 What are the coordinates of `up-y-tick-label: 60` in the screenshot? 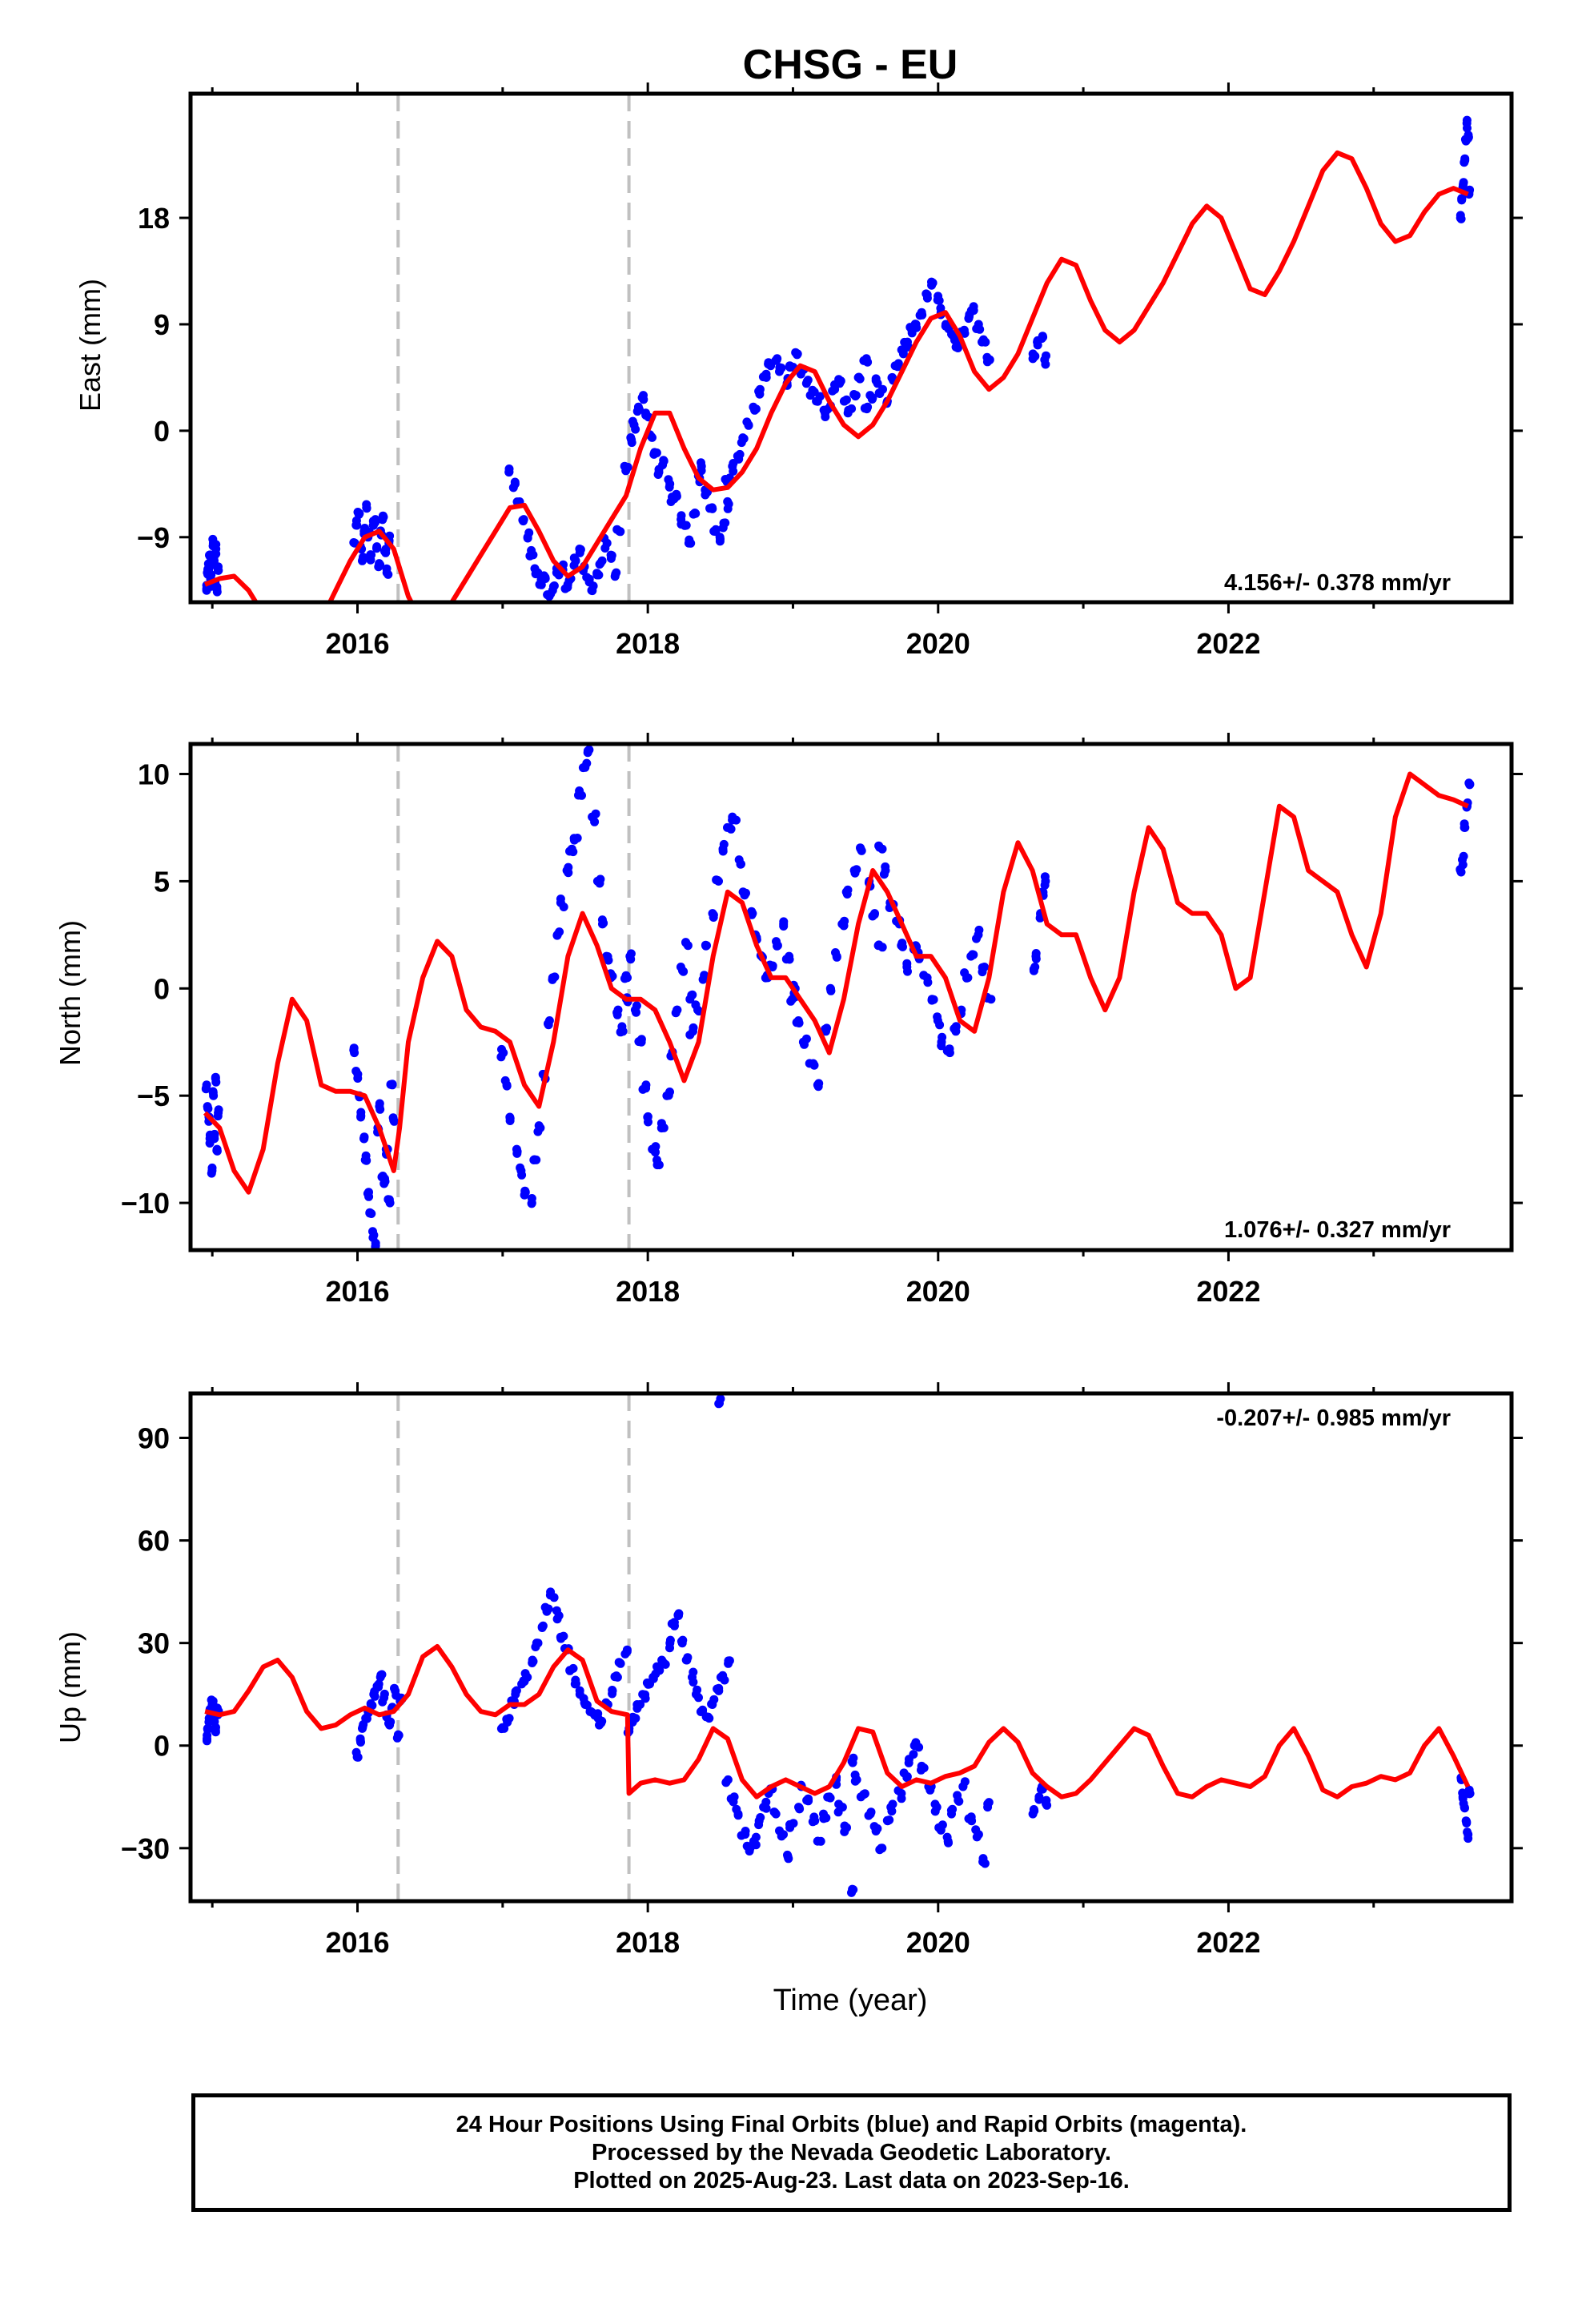 It's located at (154, 1541).